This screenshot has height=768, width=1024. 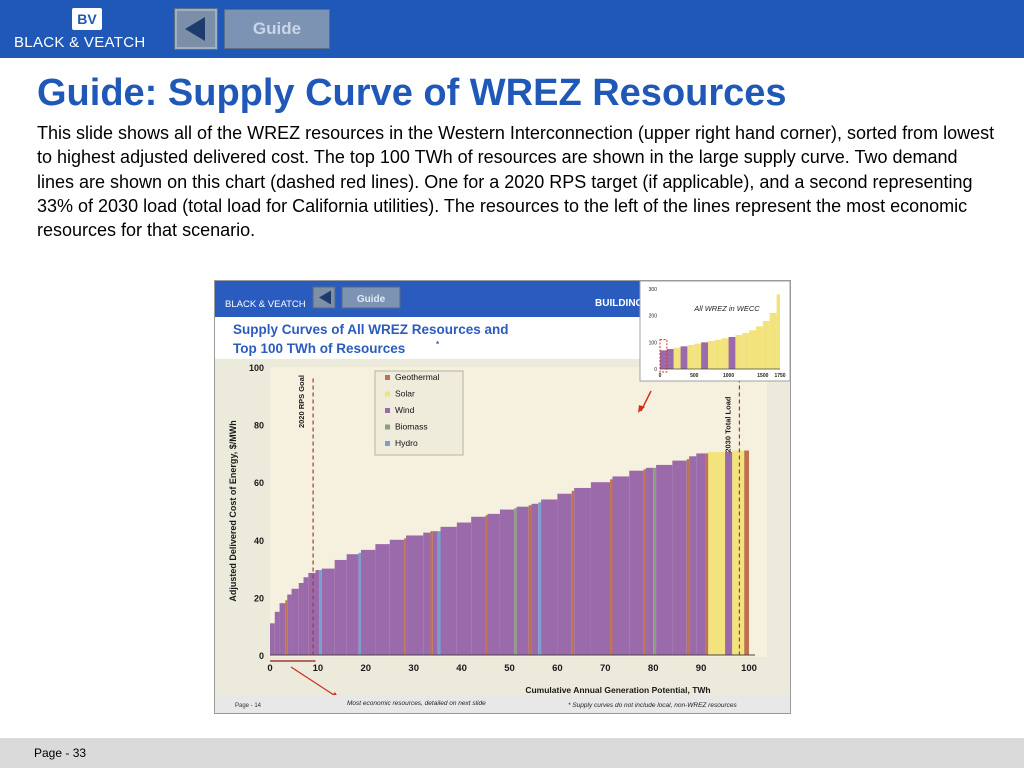 What do you see at coordinates (413, 668) in the screenshot?
I see `main-x-tick-label: 30` at bounding box center [413, 668].